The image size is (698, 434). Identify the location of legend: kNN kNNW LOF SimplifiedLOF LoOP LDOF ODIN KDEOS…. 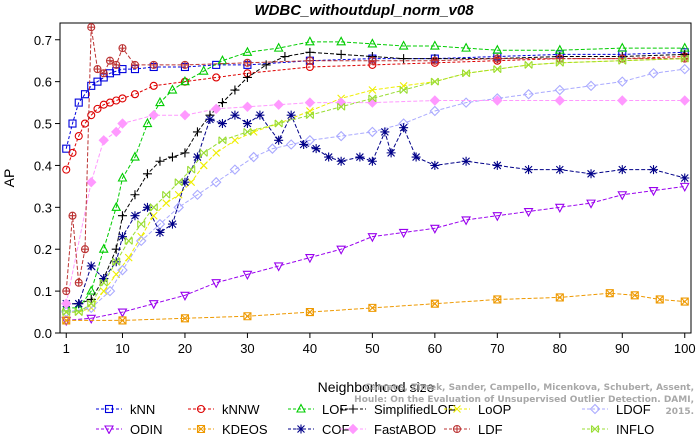
(375, 418).